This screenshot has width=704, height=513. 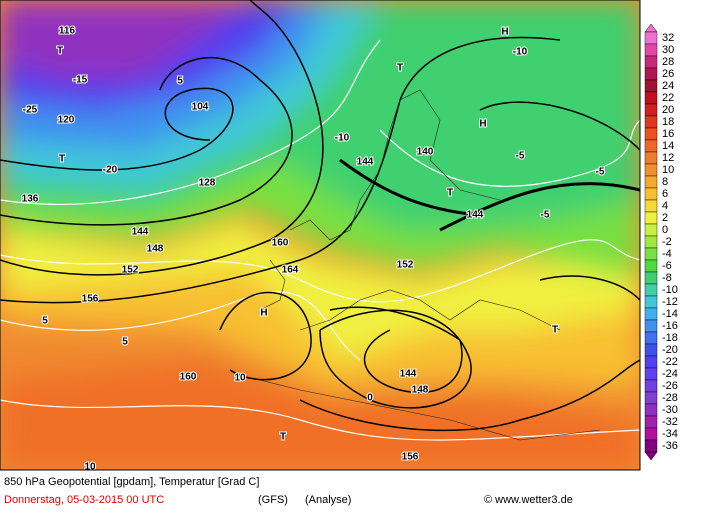 What do you see at coordinates (328, 500) in the screenshot?
I see `caption-run: (Analyse)` at bounding box center [328, 500].